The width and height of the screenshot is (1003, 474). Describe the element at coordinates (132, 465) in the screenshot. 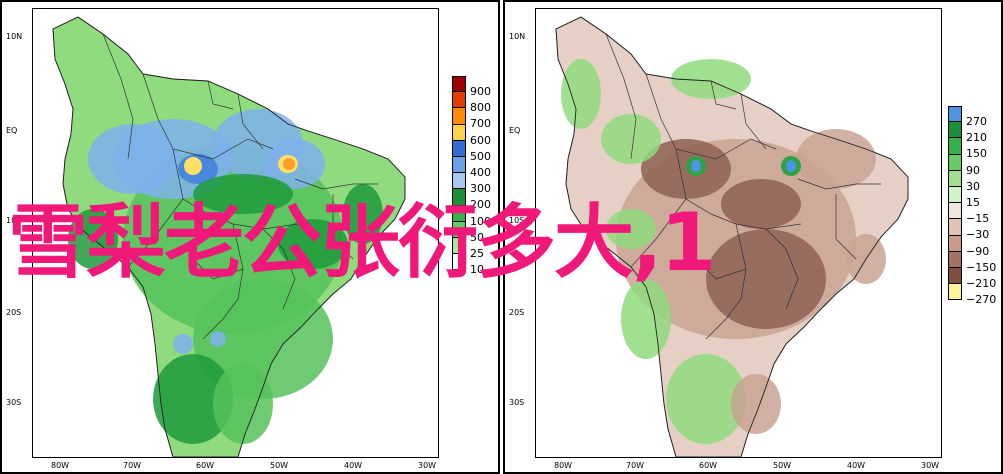

I see `longitude-label: 70W` at that location.